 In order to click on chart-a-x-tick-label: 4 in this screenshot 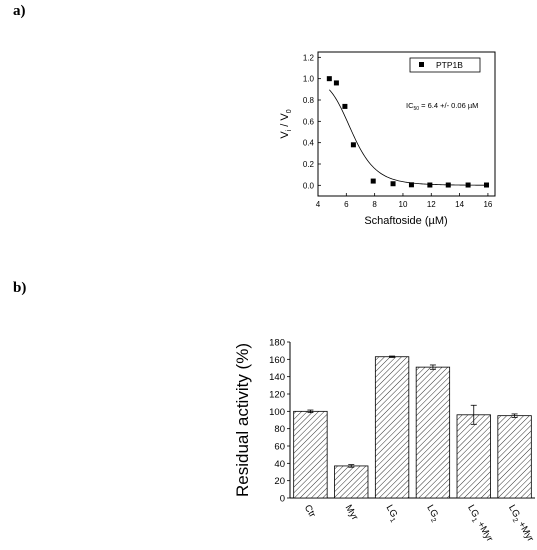, I will do `click(318, 204)`.